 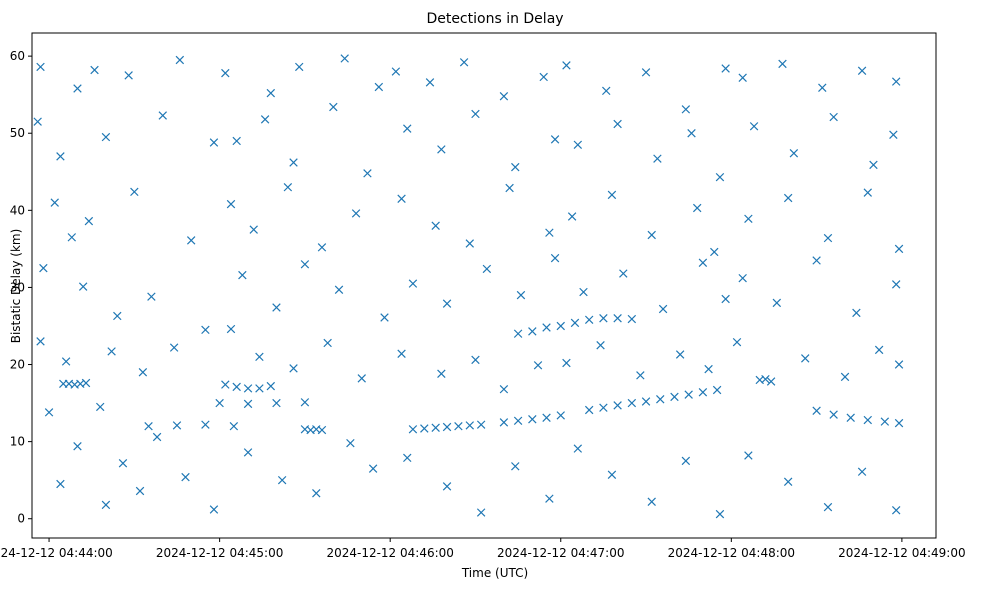 What do you see at coordinates (901, 553) in the screenshot?
I see `x-tick-label: 2024-12-12 04:49:00` at bounding box center [901, 553].